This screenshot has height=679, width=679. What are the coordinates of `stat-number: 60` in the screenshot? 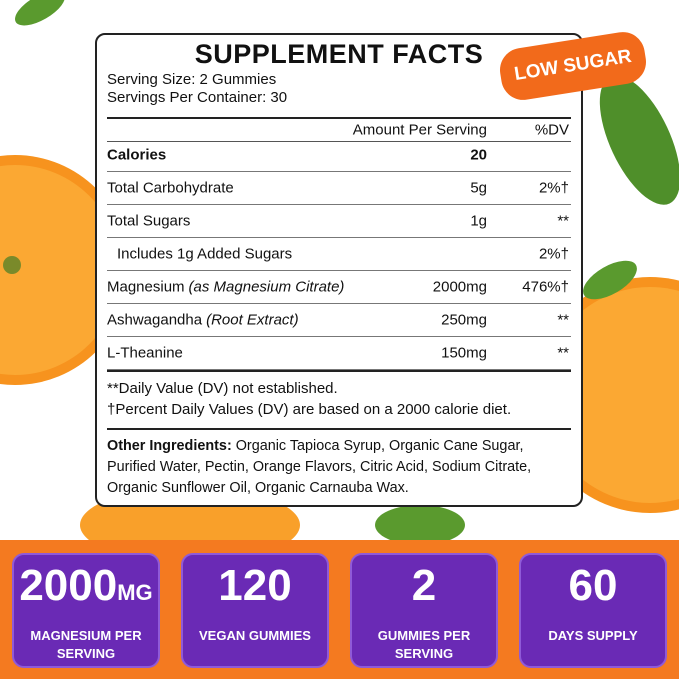 It's located at (593, 585).